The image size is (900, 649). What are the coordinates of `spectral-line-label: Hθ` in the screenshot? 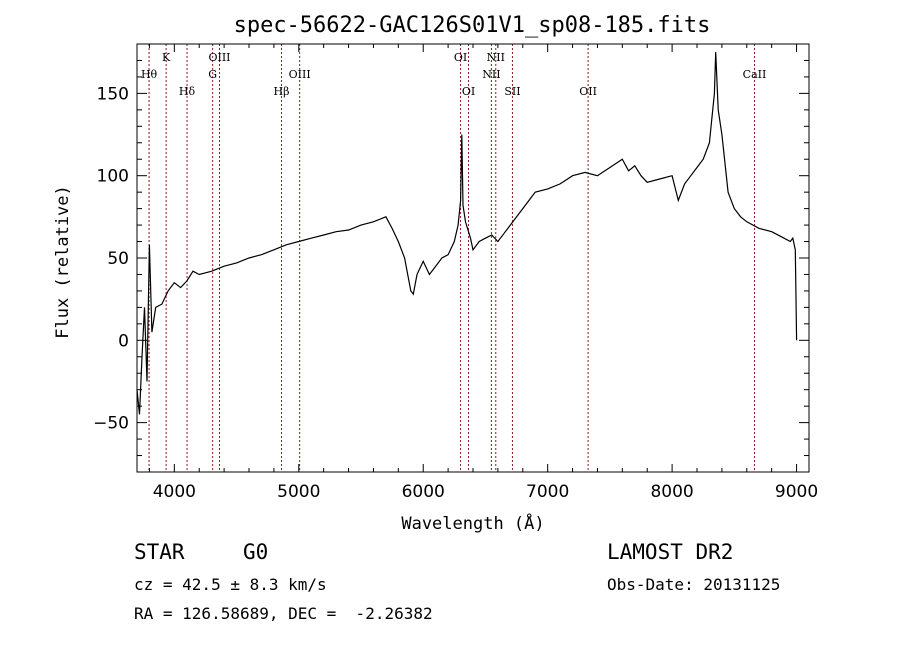 It's located at (149, 74).